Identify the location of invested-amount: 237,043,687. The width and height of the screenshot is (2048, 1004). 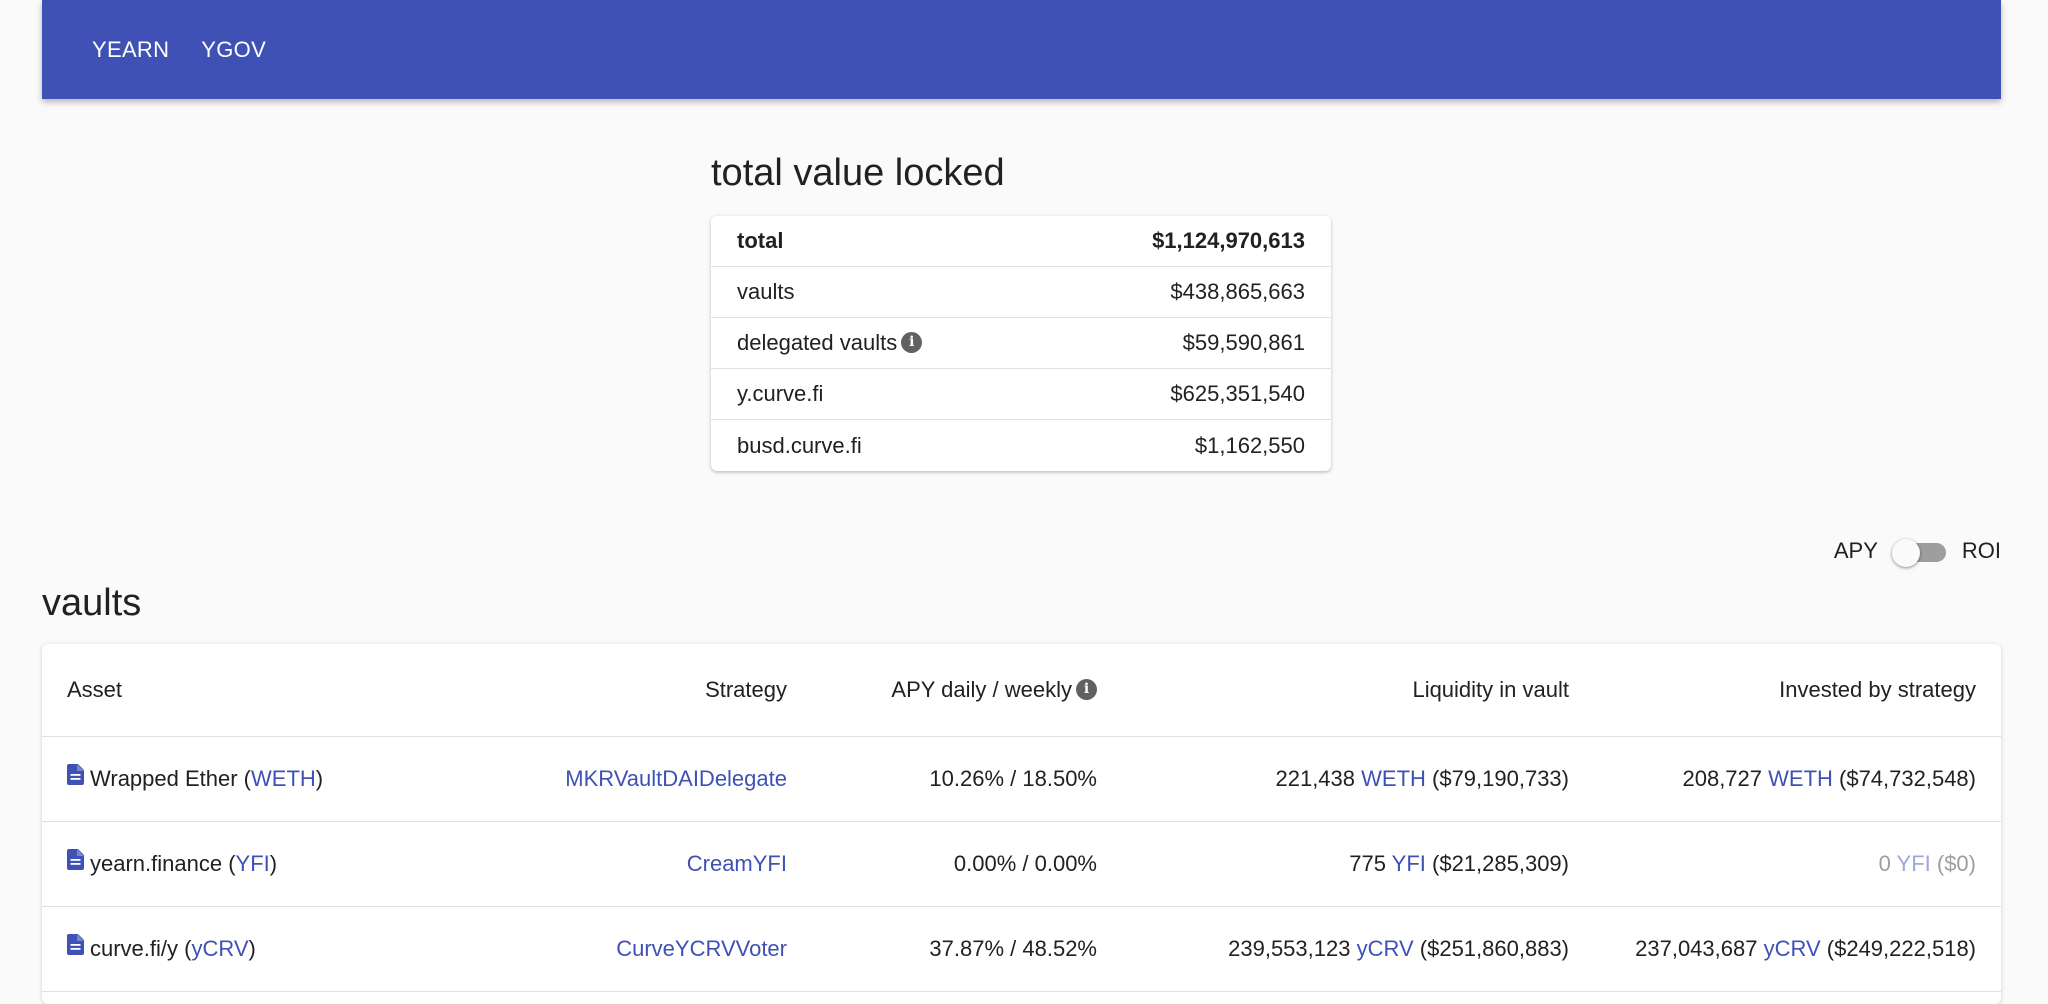
(1699, 948).